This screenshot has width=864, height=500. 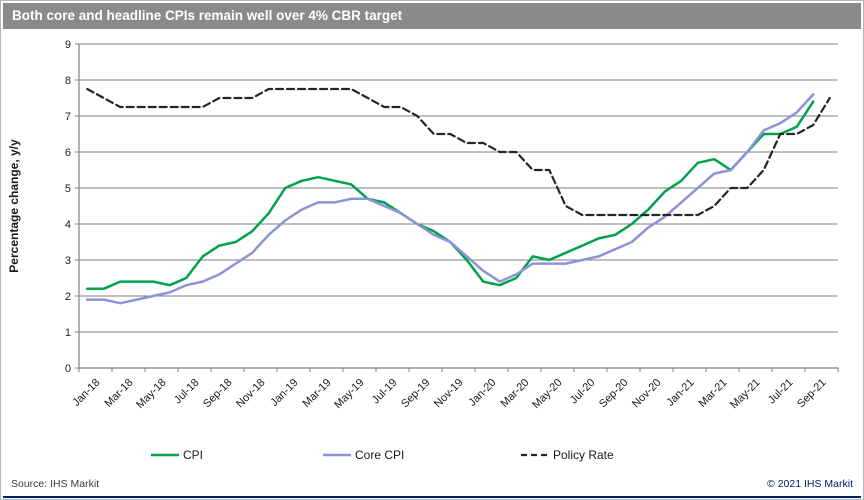 What do you see at coordinates (583, 392) in the screenshot?
I see `x-tick-label: Jul-20` at bounding box center [583, 392].